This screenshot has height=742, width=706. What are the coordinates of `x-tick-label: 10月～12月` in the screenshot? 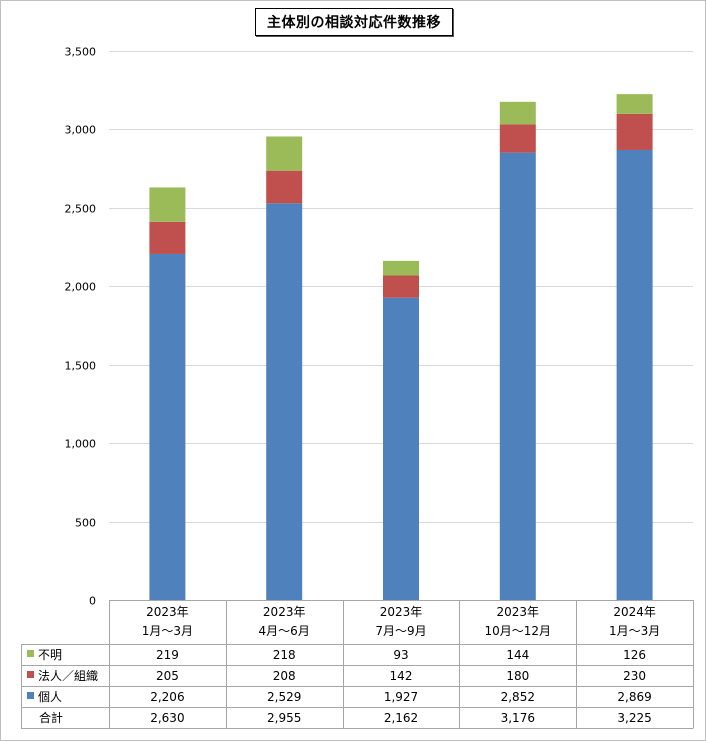 It's located at (518, 631).